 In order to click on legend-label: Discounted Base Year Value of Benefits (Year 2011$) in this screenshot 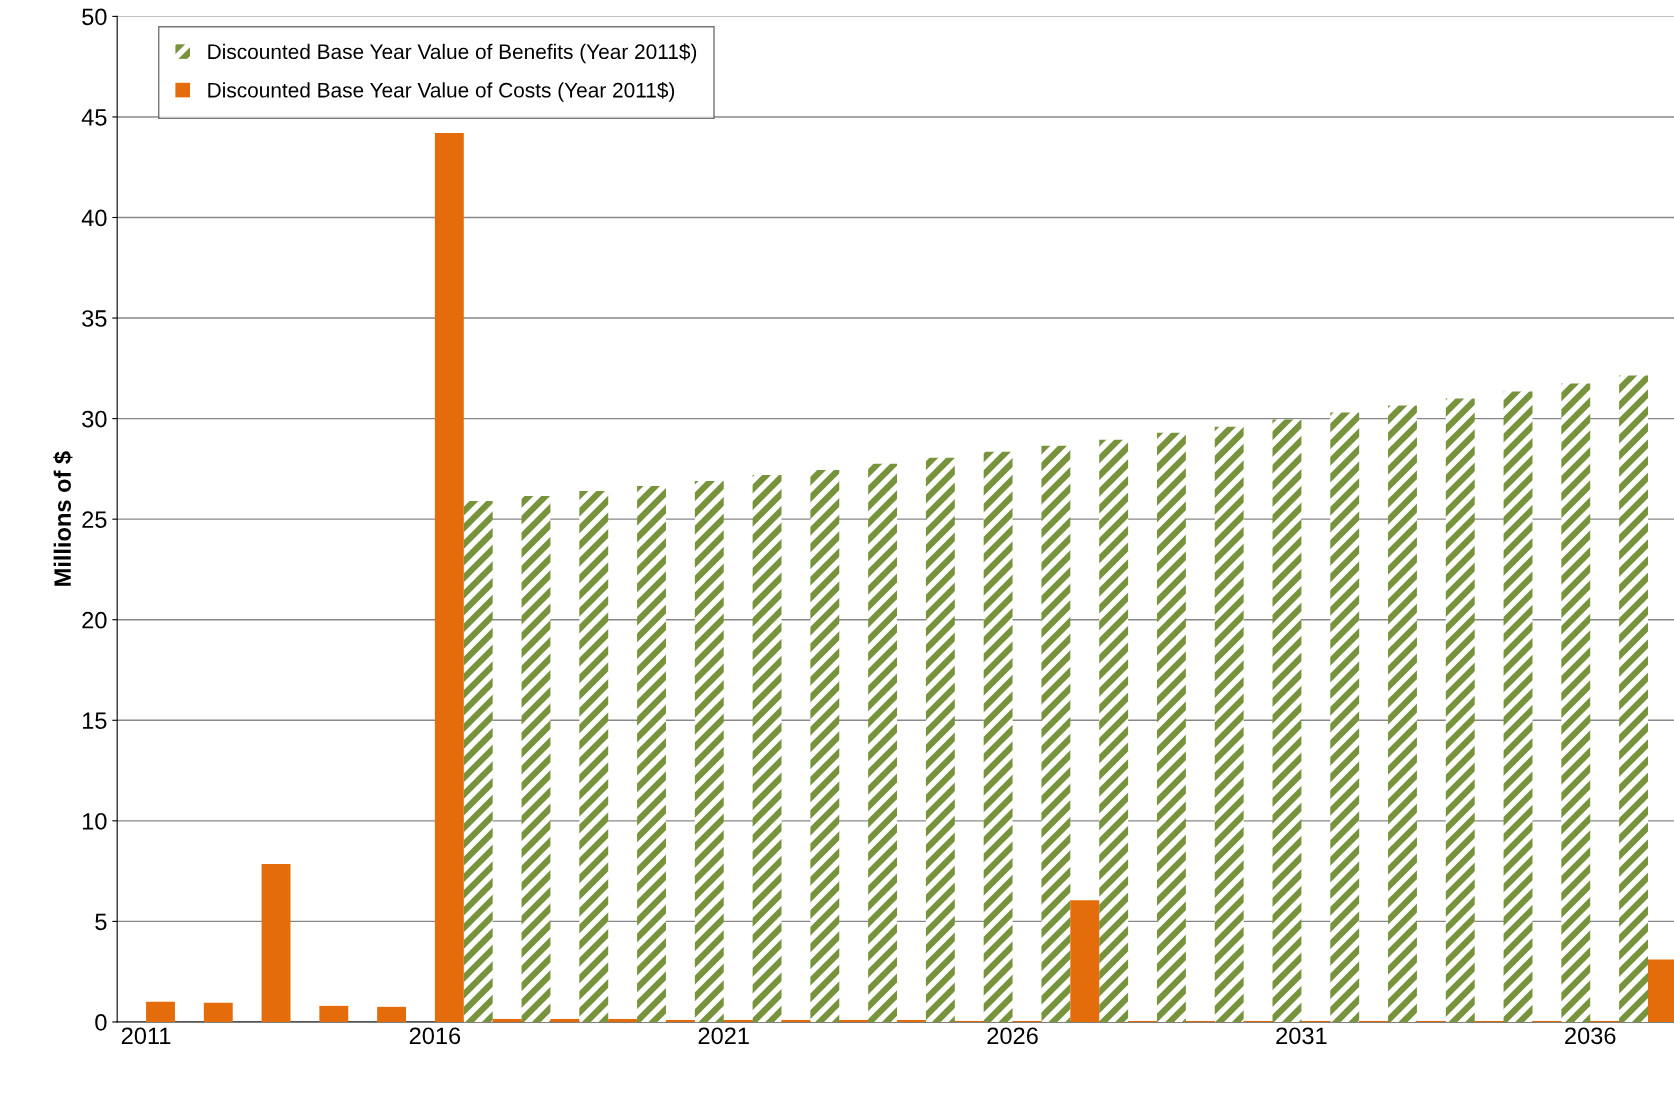, I will do `click(452, 53)`.